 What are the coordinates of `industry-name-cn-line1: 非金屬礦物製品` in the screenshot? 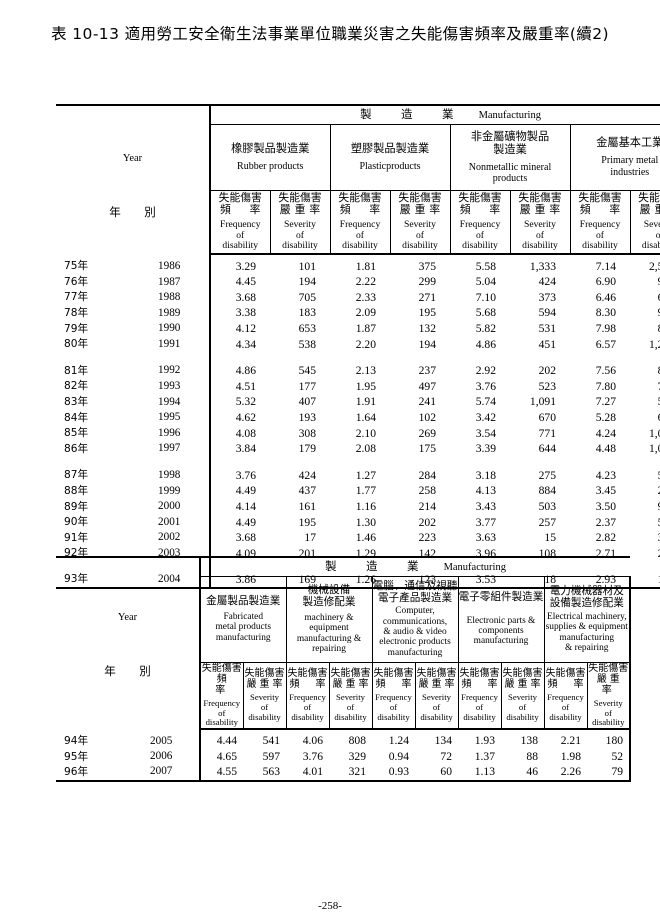 It's located at (510, 136).